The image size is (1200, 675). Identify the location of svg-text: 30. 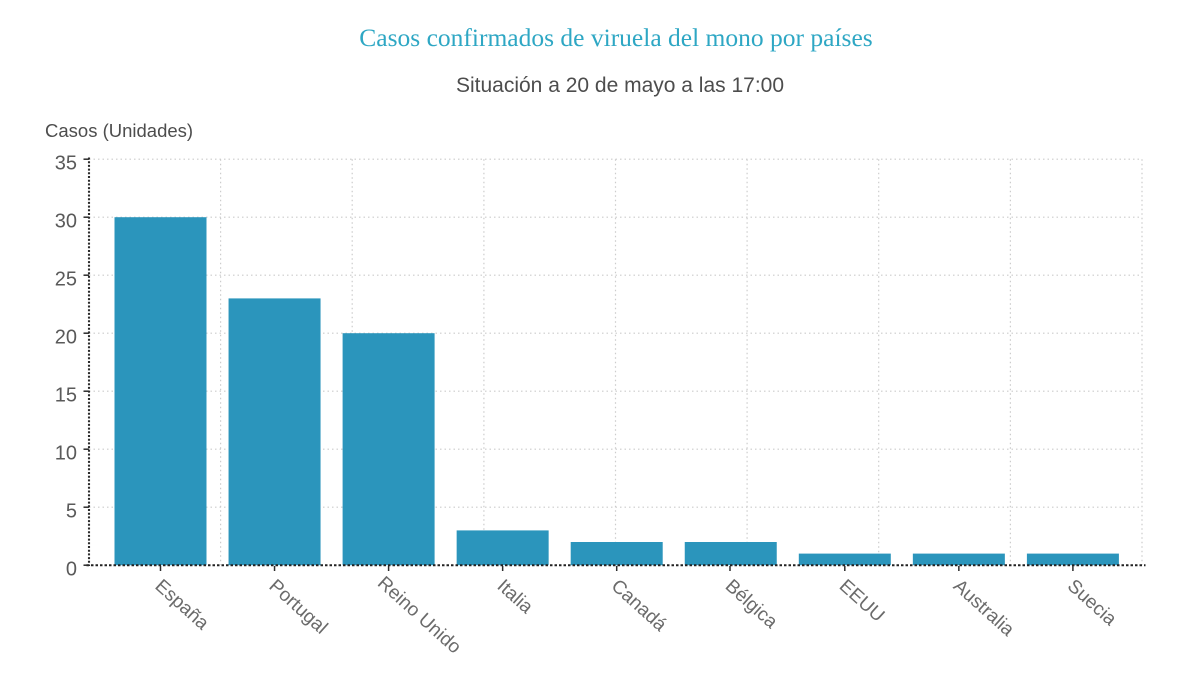
(66, 221).